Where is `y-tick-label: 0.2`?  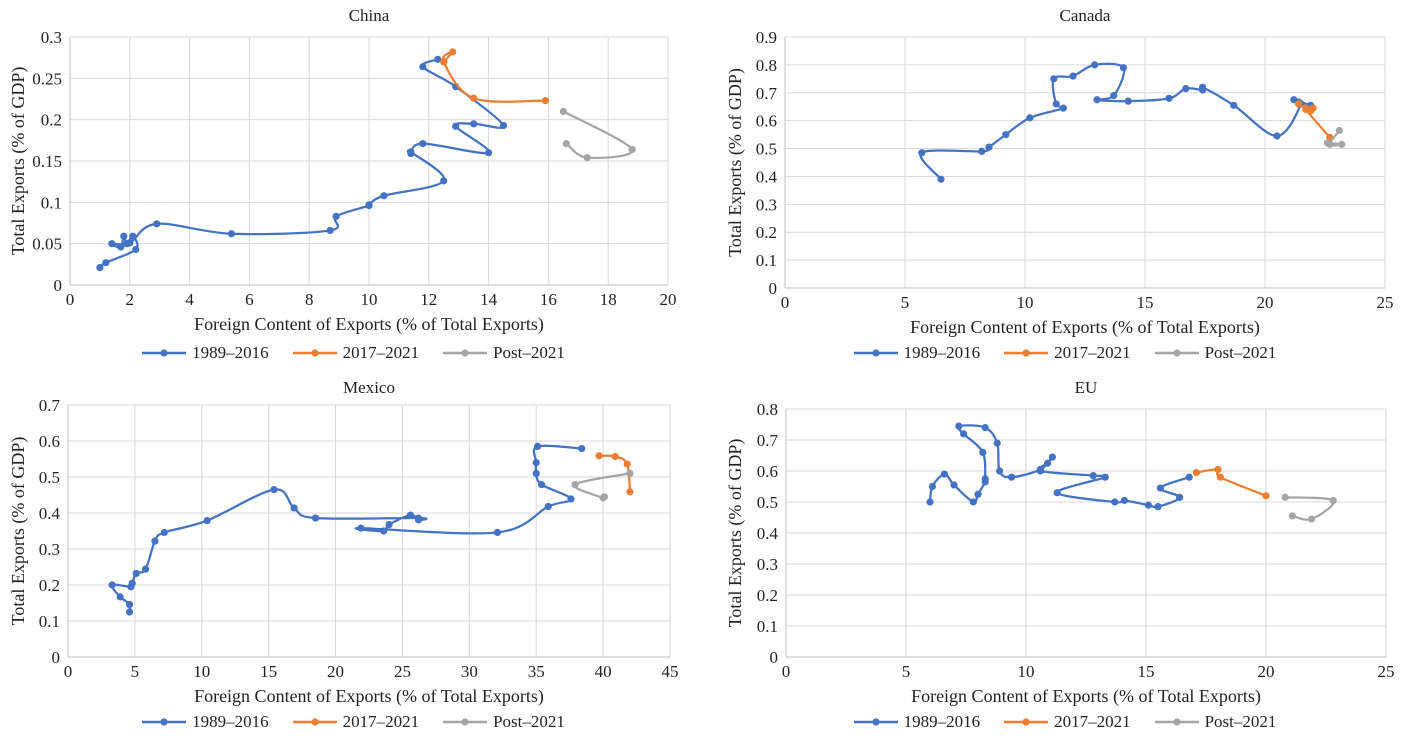
y-tick-label: 0.2 is located at coordinates (766, 232).